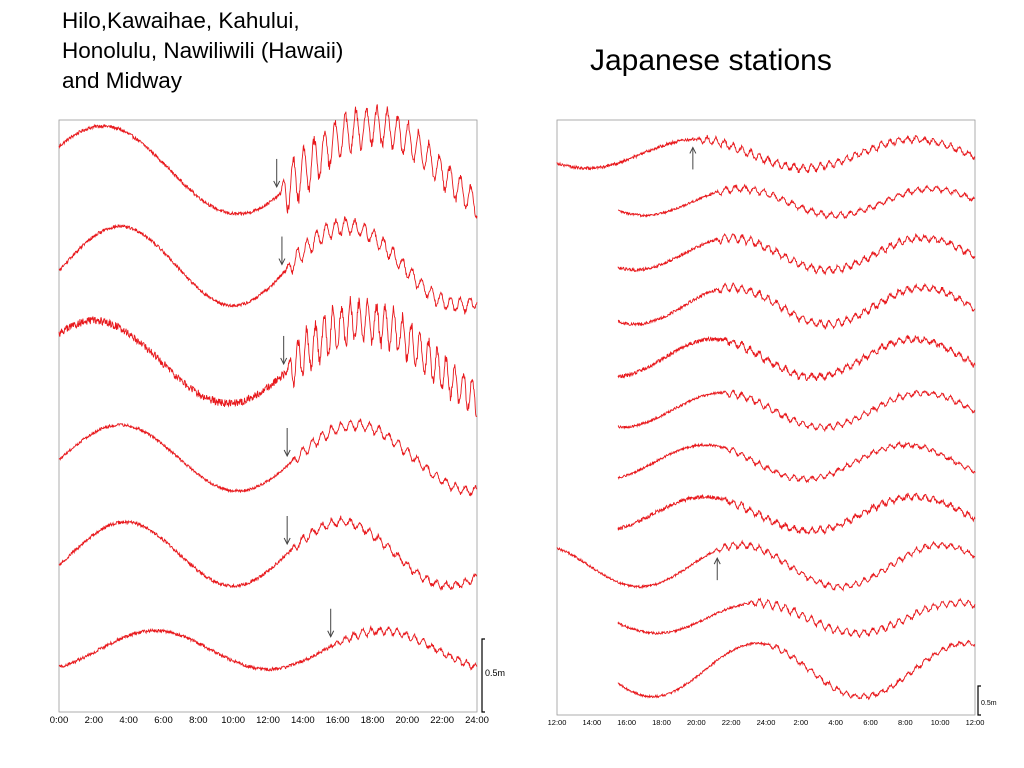 The width and height of the screenshot is (1024, 768). What do you see at coordinates (338, 720) in the screenshot?
I see `hawaii-x-tick-label: 16:00` at bounding box center [338, 720].